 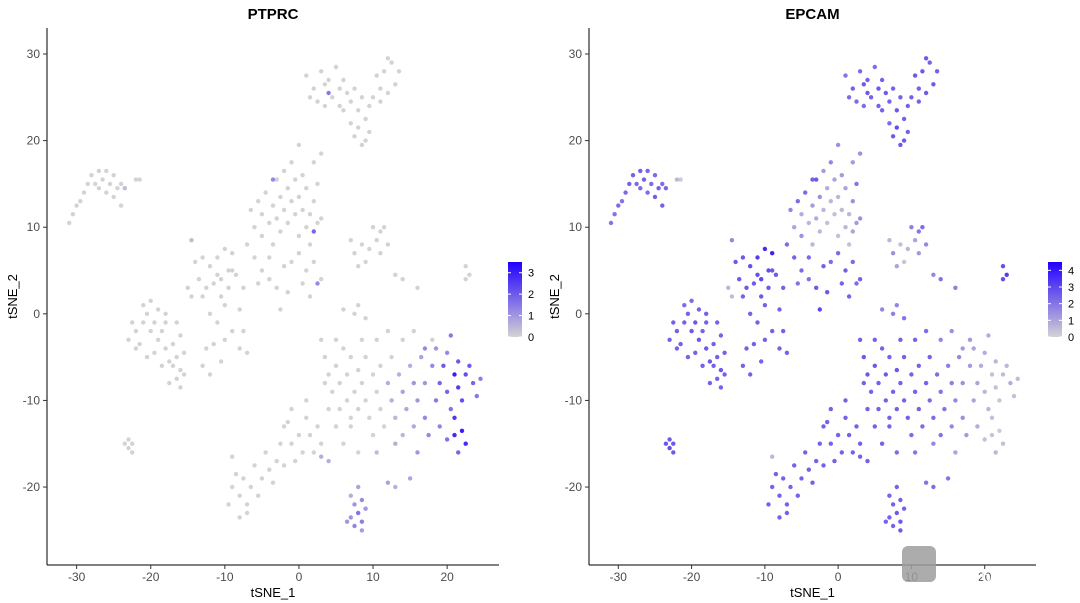 I want to click on colorbar-tick-label: 2, so click(x=1071, y=305).